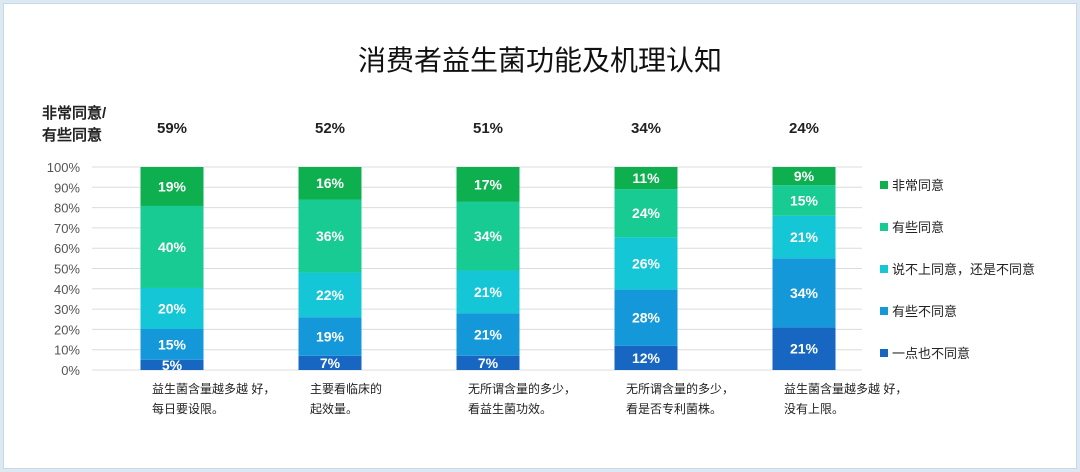  I want to click on data-label: 17%, so click(488, 184).